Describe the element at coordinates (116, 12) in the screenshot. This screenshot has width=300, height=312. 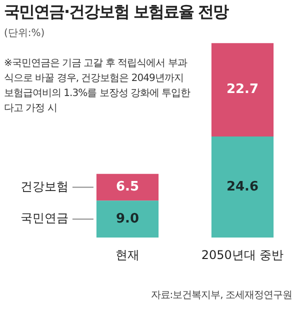
I see `chart-title: 국민연금·건강보험 보험료율 전망` at that location.